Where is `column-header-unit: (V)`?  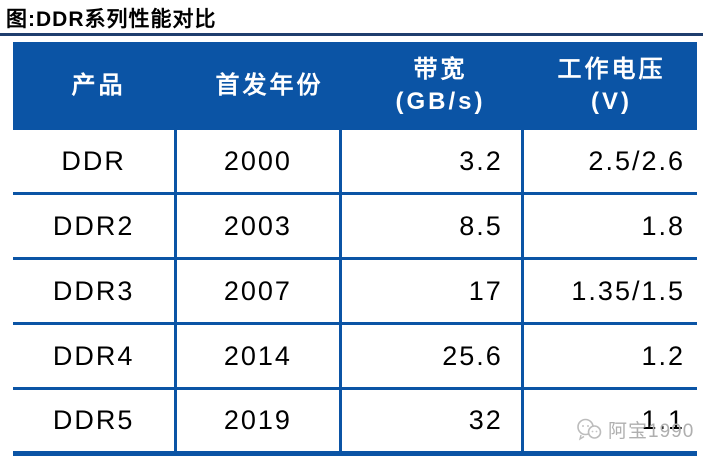 column-header-unit: (V) is located at coordinates (611, 101).